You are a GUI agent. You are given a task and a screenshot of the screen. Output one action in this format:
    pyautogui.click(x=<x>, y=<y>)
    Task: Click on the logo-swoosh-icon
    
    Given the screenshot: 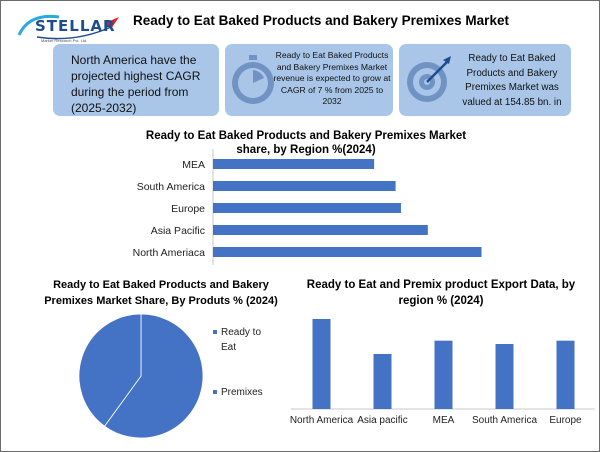 What is the action you would take?
    pyautogui.click(x=68, y=27)
    